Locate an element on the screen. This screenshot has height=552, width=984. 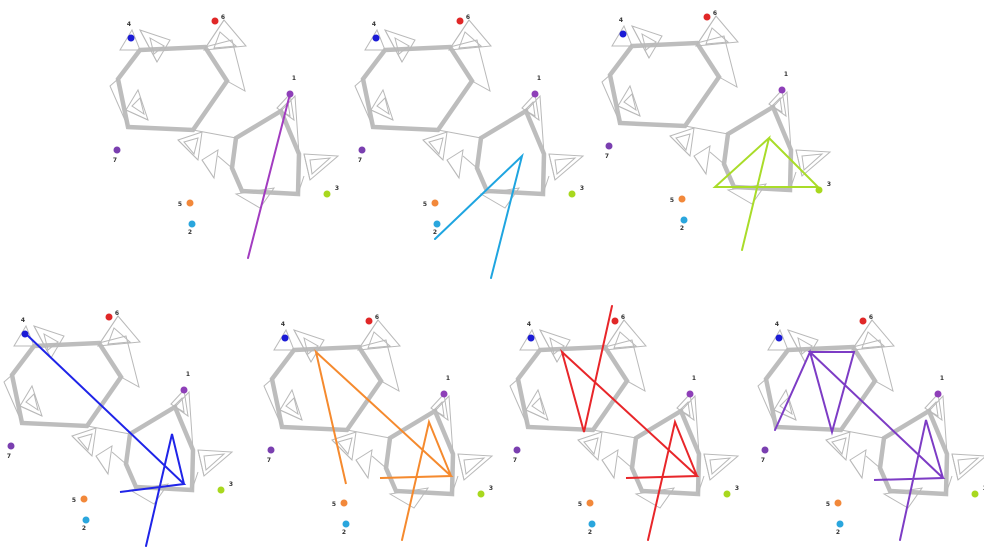
panel-6: 1 2 3 4 5 6 7 is located at coordinates (624, 423).